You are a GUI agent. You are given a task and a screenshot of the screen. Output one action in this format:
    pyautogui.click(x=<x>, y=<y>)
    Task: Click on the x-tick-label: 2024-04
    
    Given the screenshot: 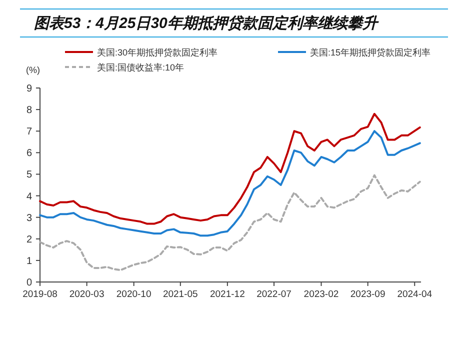 What is the action you would take?
    pyautogui.click(x=414, y=294)
    